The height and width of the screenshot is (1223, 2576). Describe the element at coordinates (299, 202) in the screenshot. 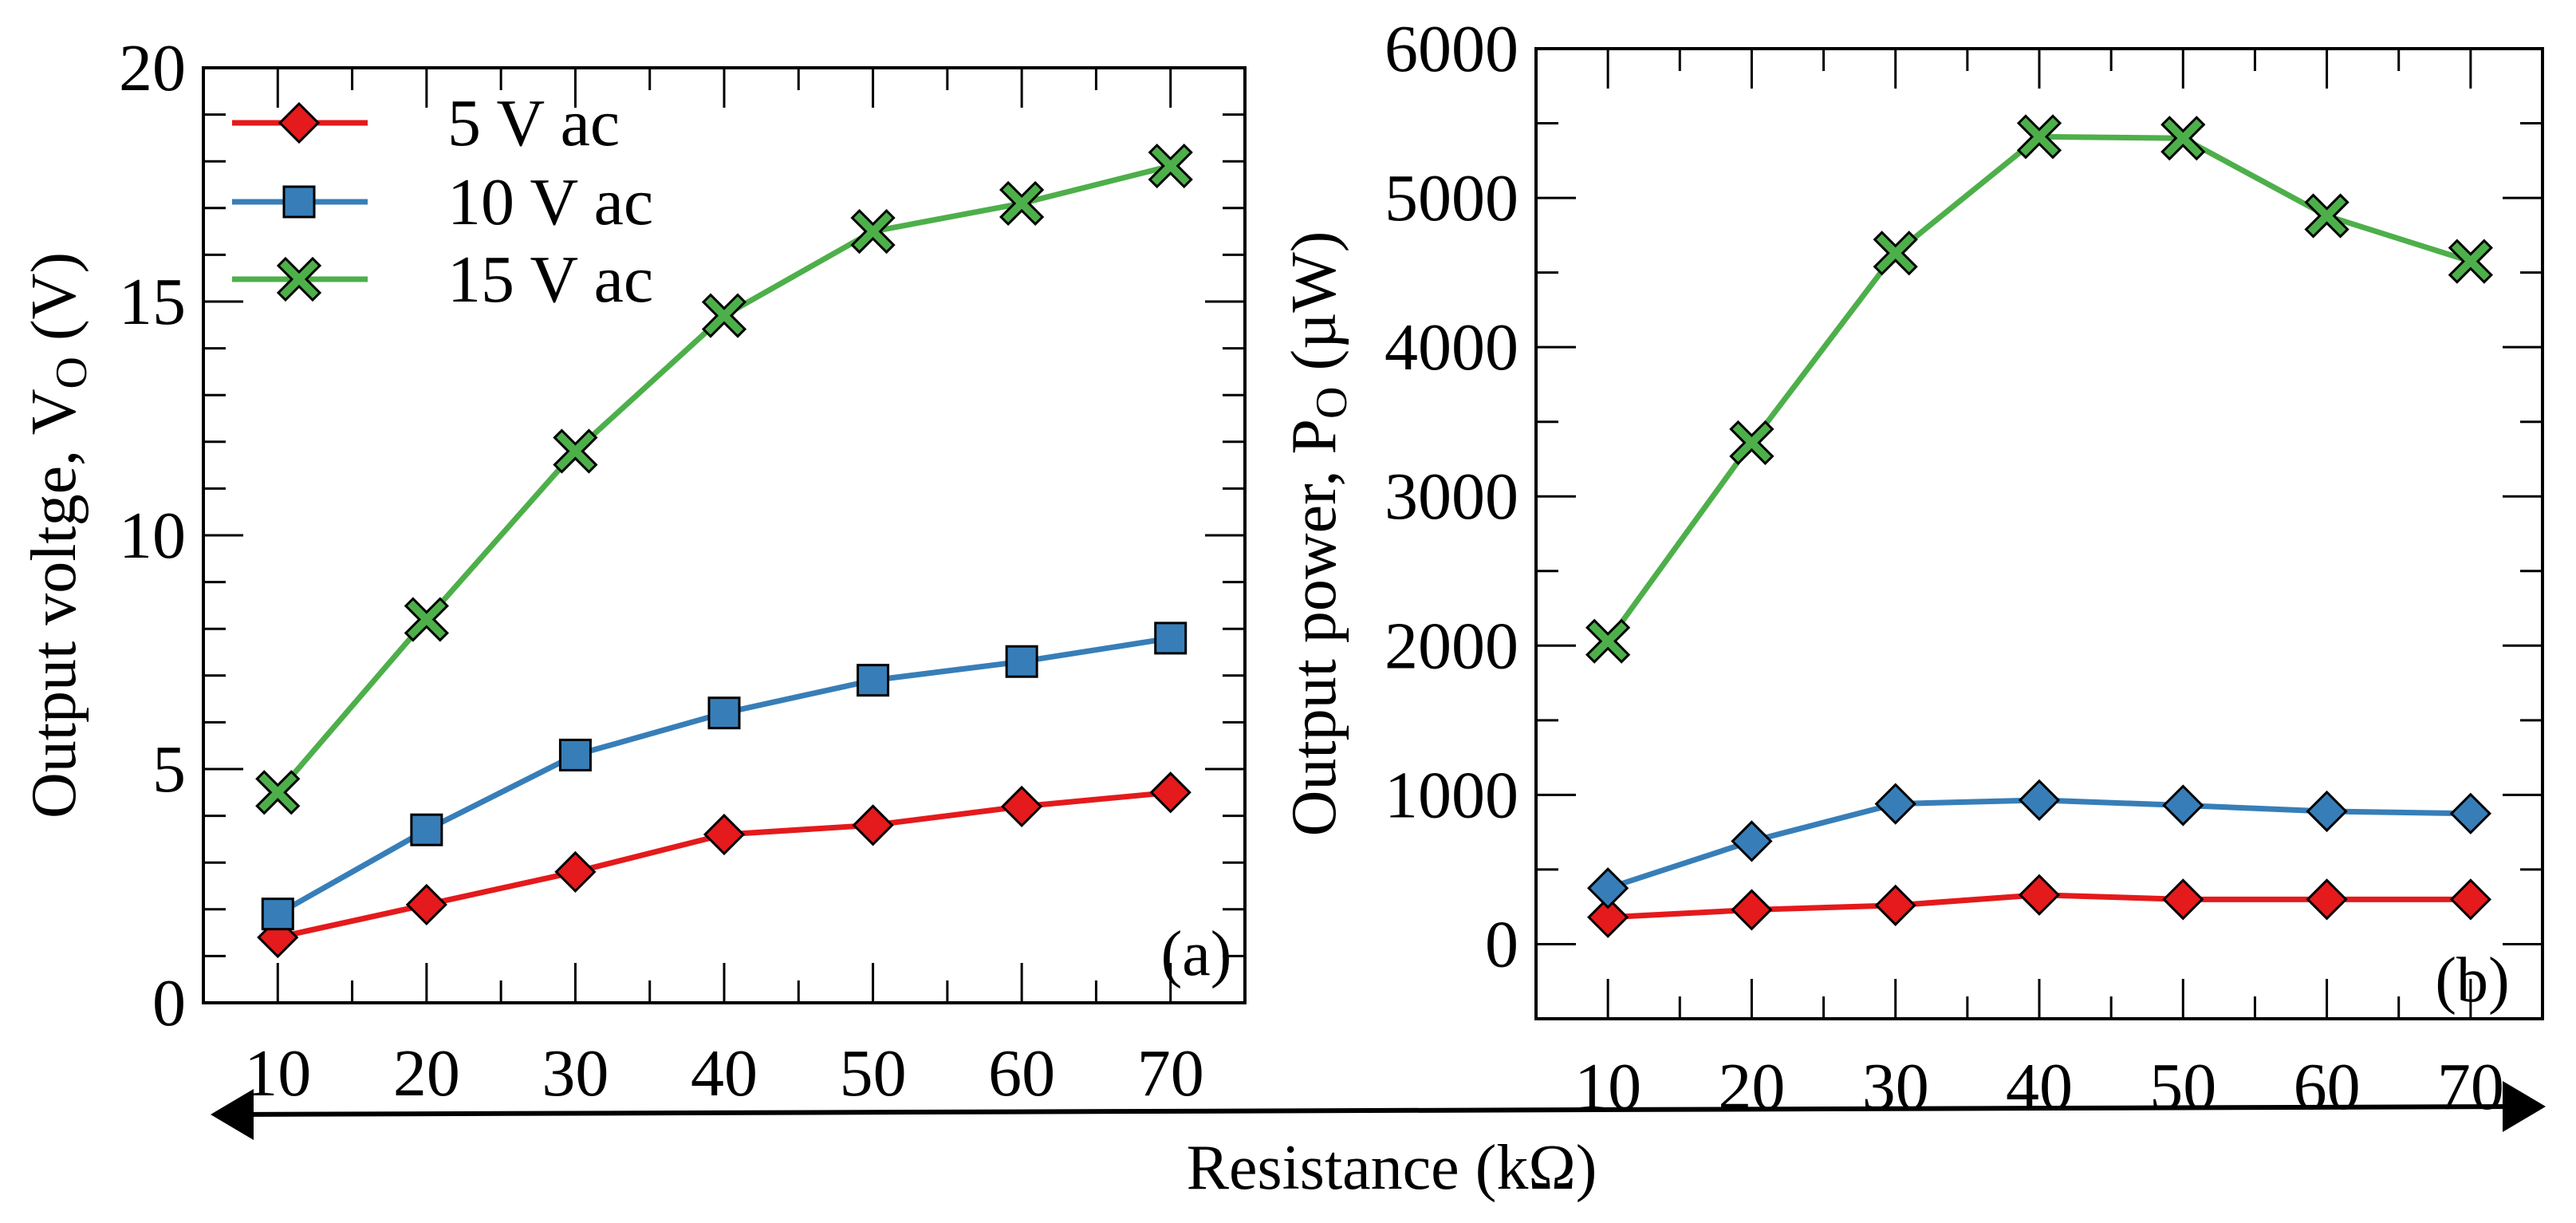

I see `legend-square-marker` at that location.